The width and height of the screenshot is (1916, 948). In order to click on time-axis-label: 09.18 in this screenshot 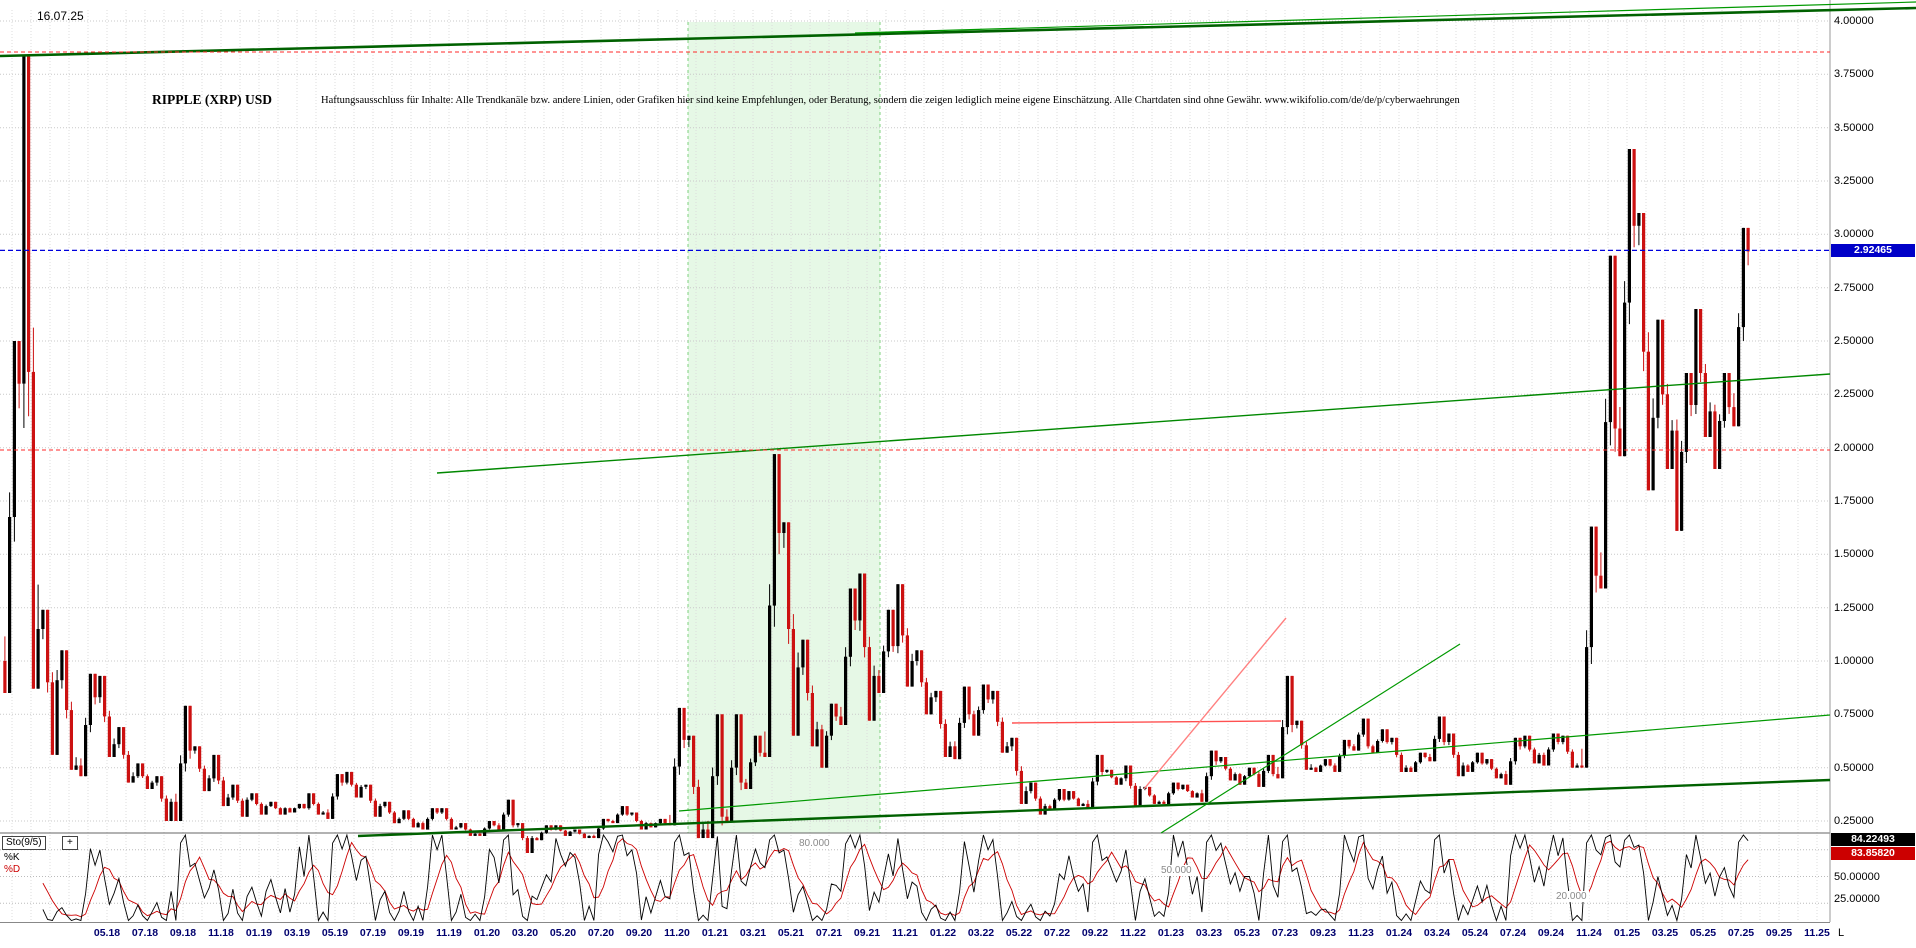, I will do `click(183, 933)`.